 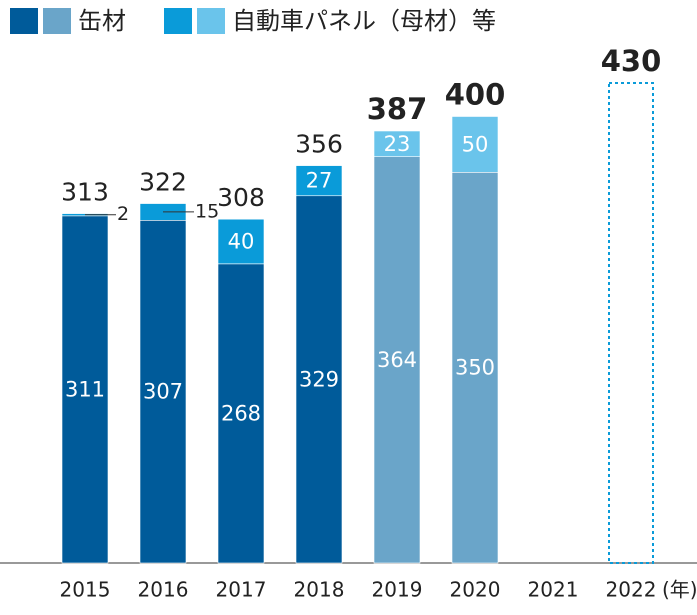 I want to click on x-tick-label: 2020, so click(x=475, y=590).